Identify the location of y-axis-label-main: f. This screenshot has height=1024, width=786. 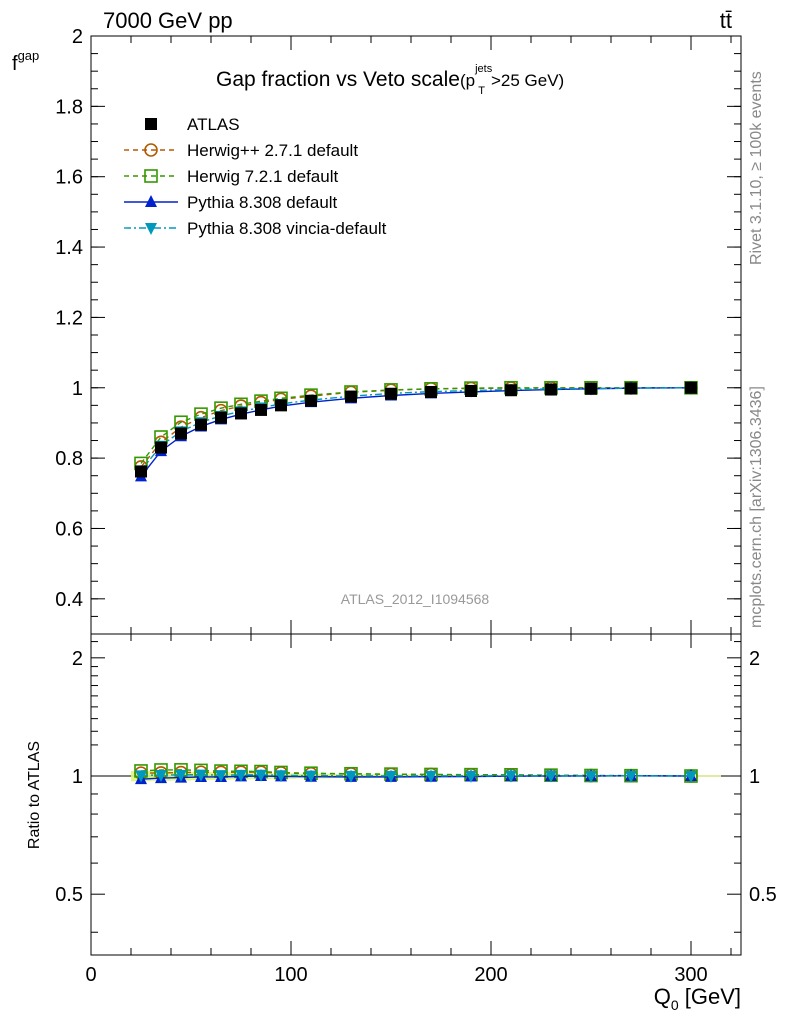
(15, 64).